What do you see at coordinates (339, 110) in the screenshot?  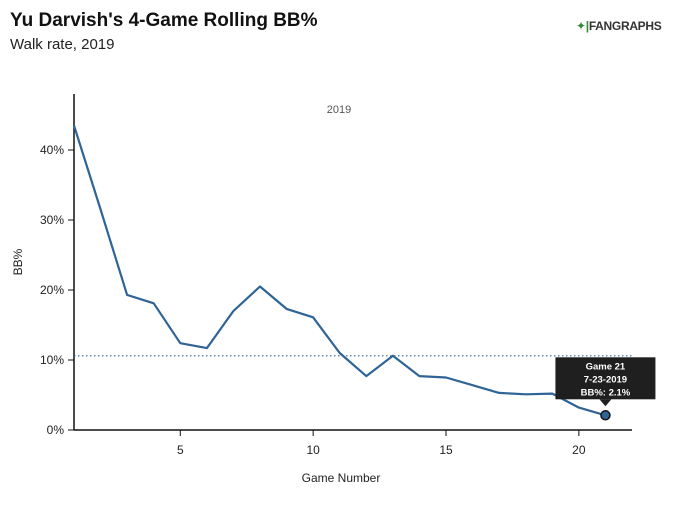 I see `panel-label: 2019` at bounding box center [339, 110].